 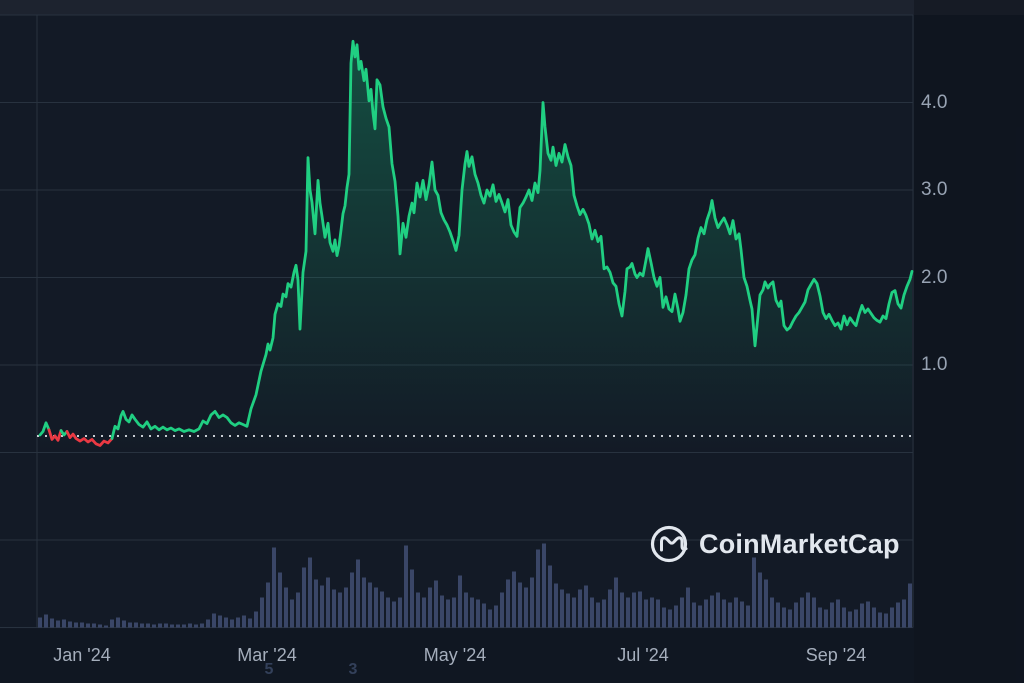 What do you see at coordinates (669, 544) in the screenshot?
I see `coinmarketcap-logo-icon` at bounding box center [669, 544].